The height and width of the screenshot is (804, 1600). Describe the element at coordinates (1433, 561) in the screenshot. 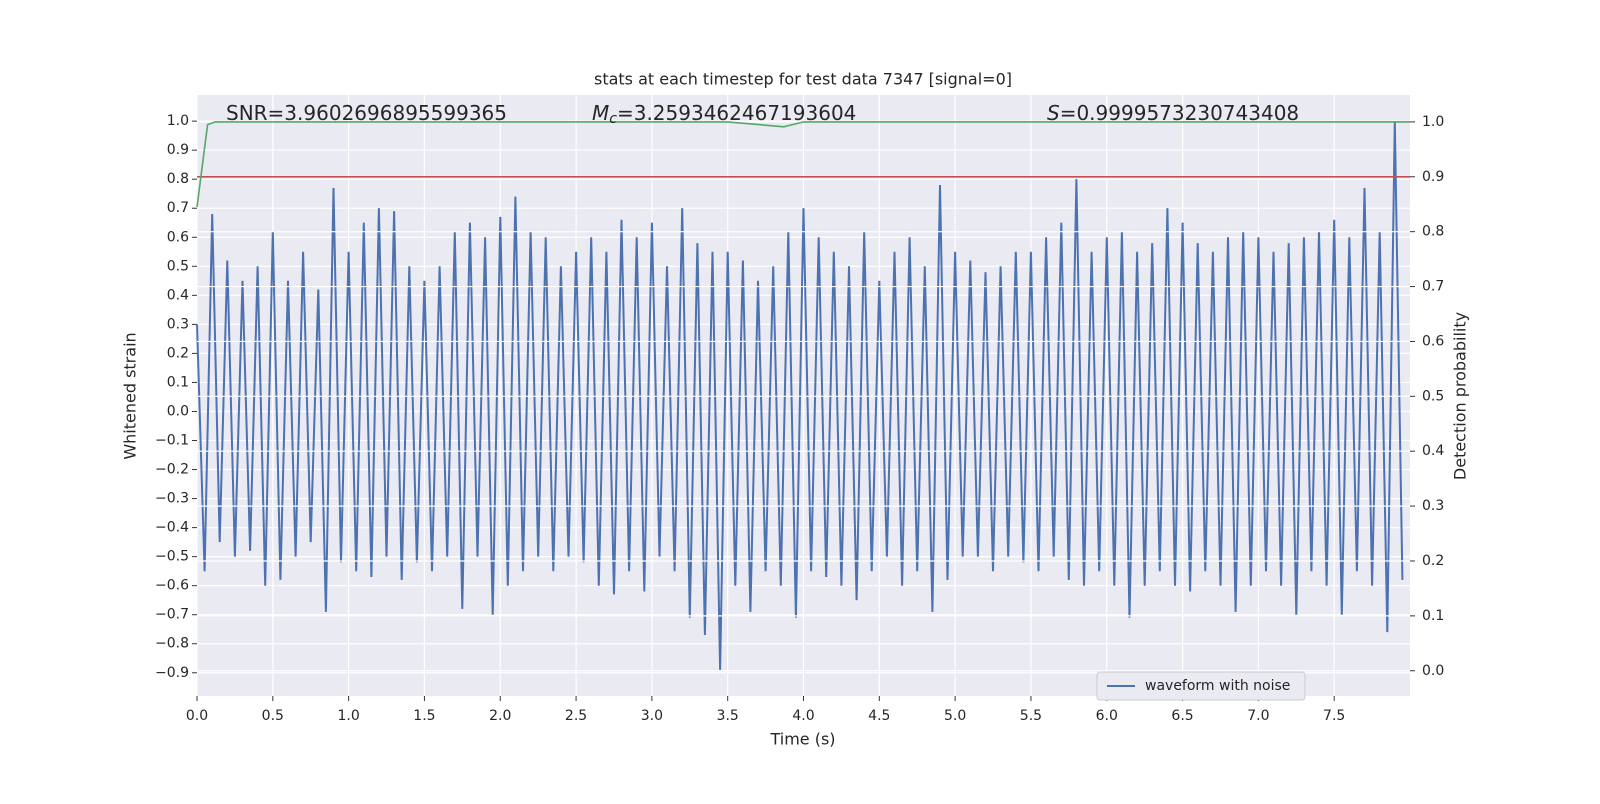

I see `y2ticks-label: 0.2` at that location.